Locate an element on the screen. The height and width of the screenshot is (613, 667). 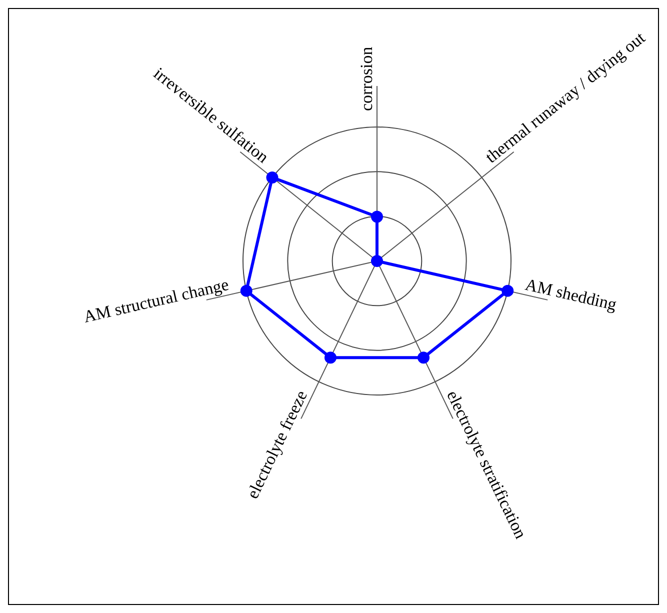
spoke-label: corrosion is located at coordinates (366, 78).